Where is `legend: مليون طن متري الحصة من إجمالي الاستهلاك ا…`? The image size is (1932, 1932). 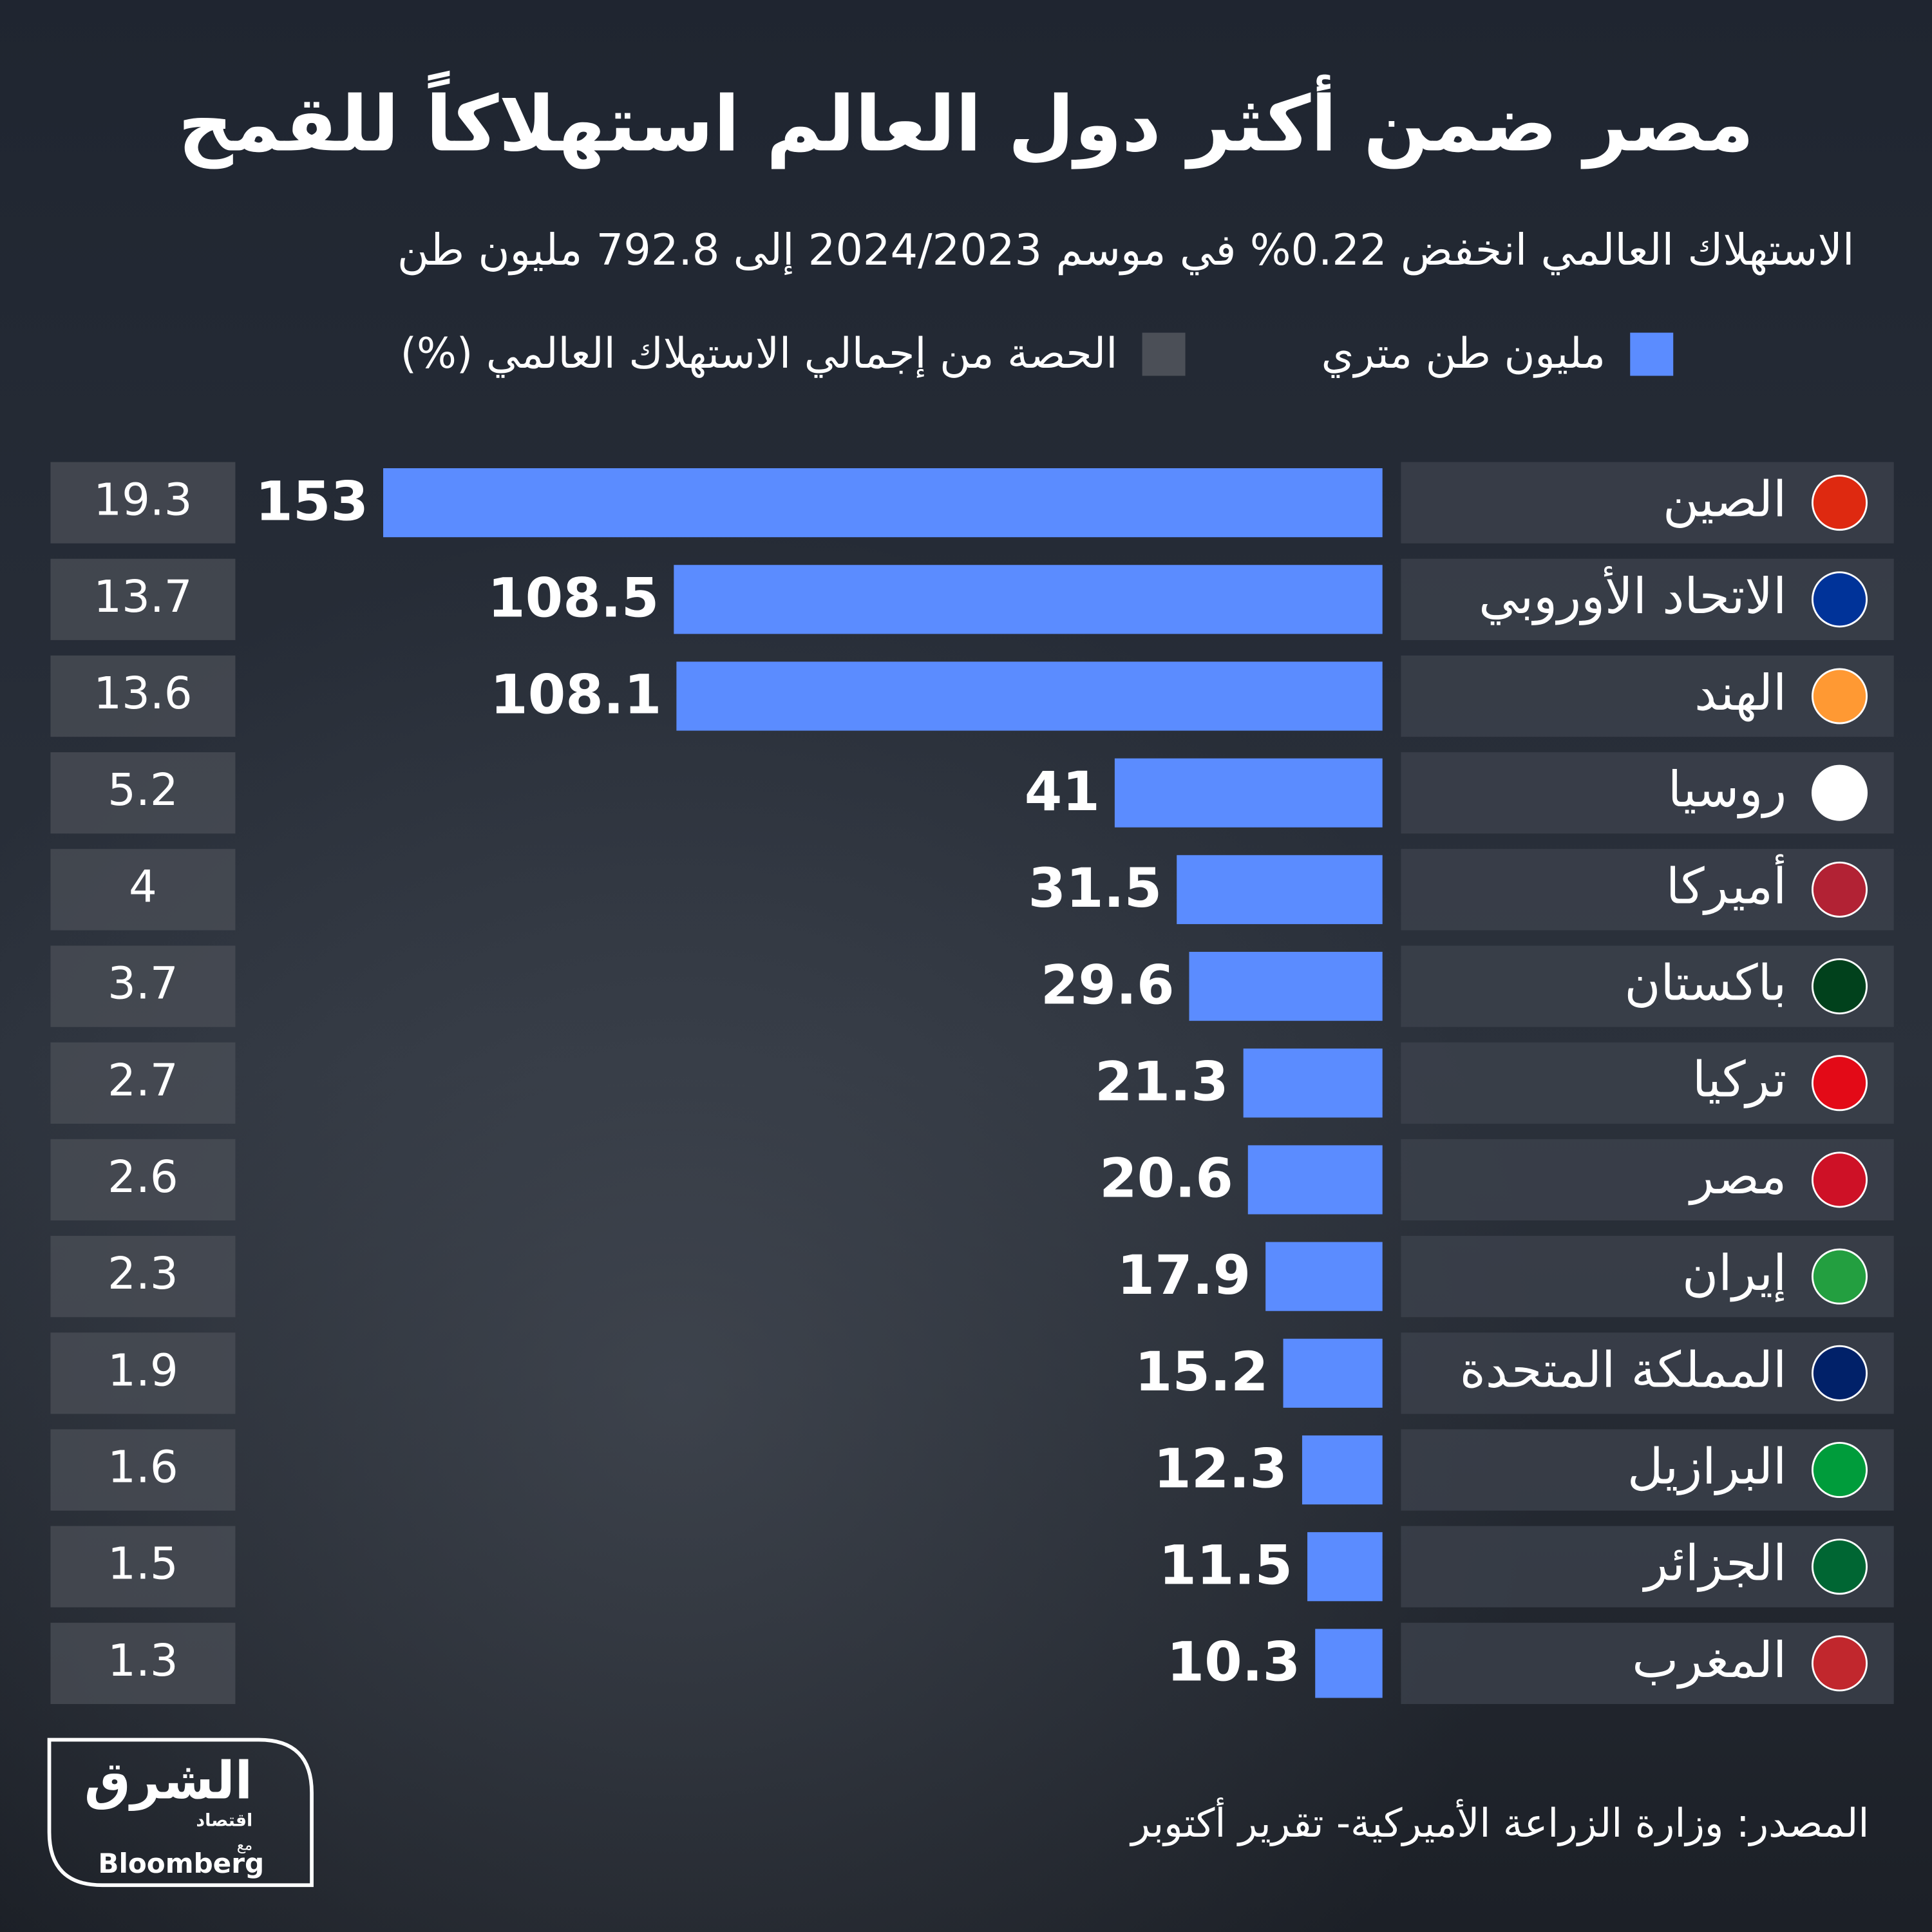 legend: مليون طن متري الحصة من إجمالي الاستهلاك ا… is located at coordinates (1037, 354).